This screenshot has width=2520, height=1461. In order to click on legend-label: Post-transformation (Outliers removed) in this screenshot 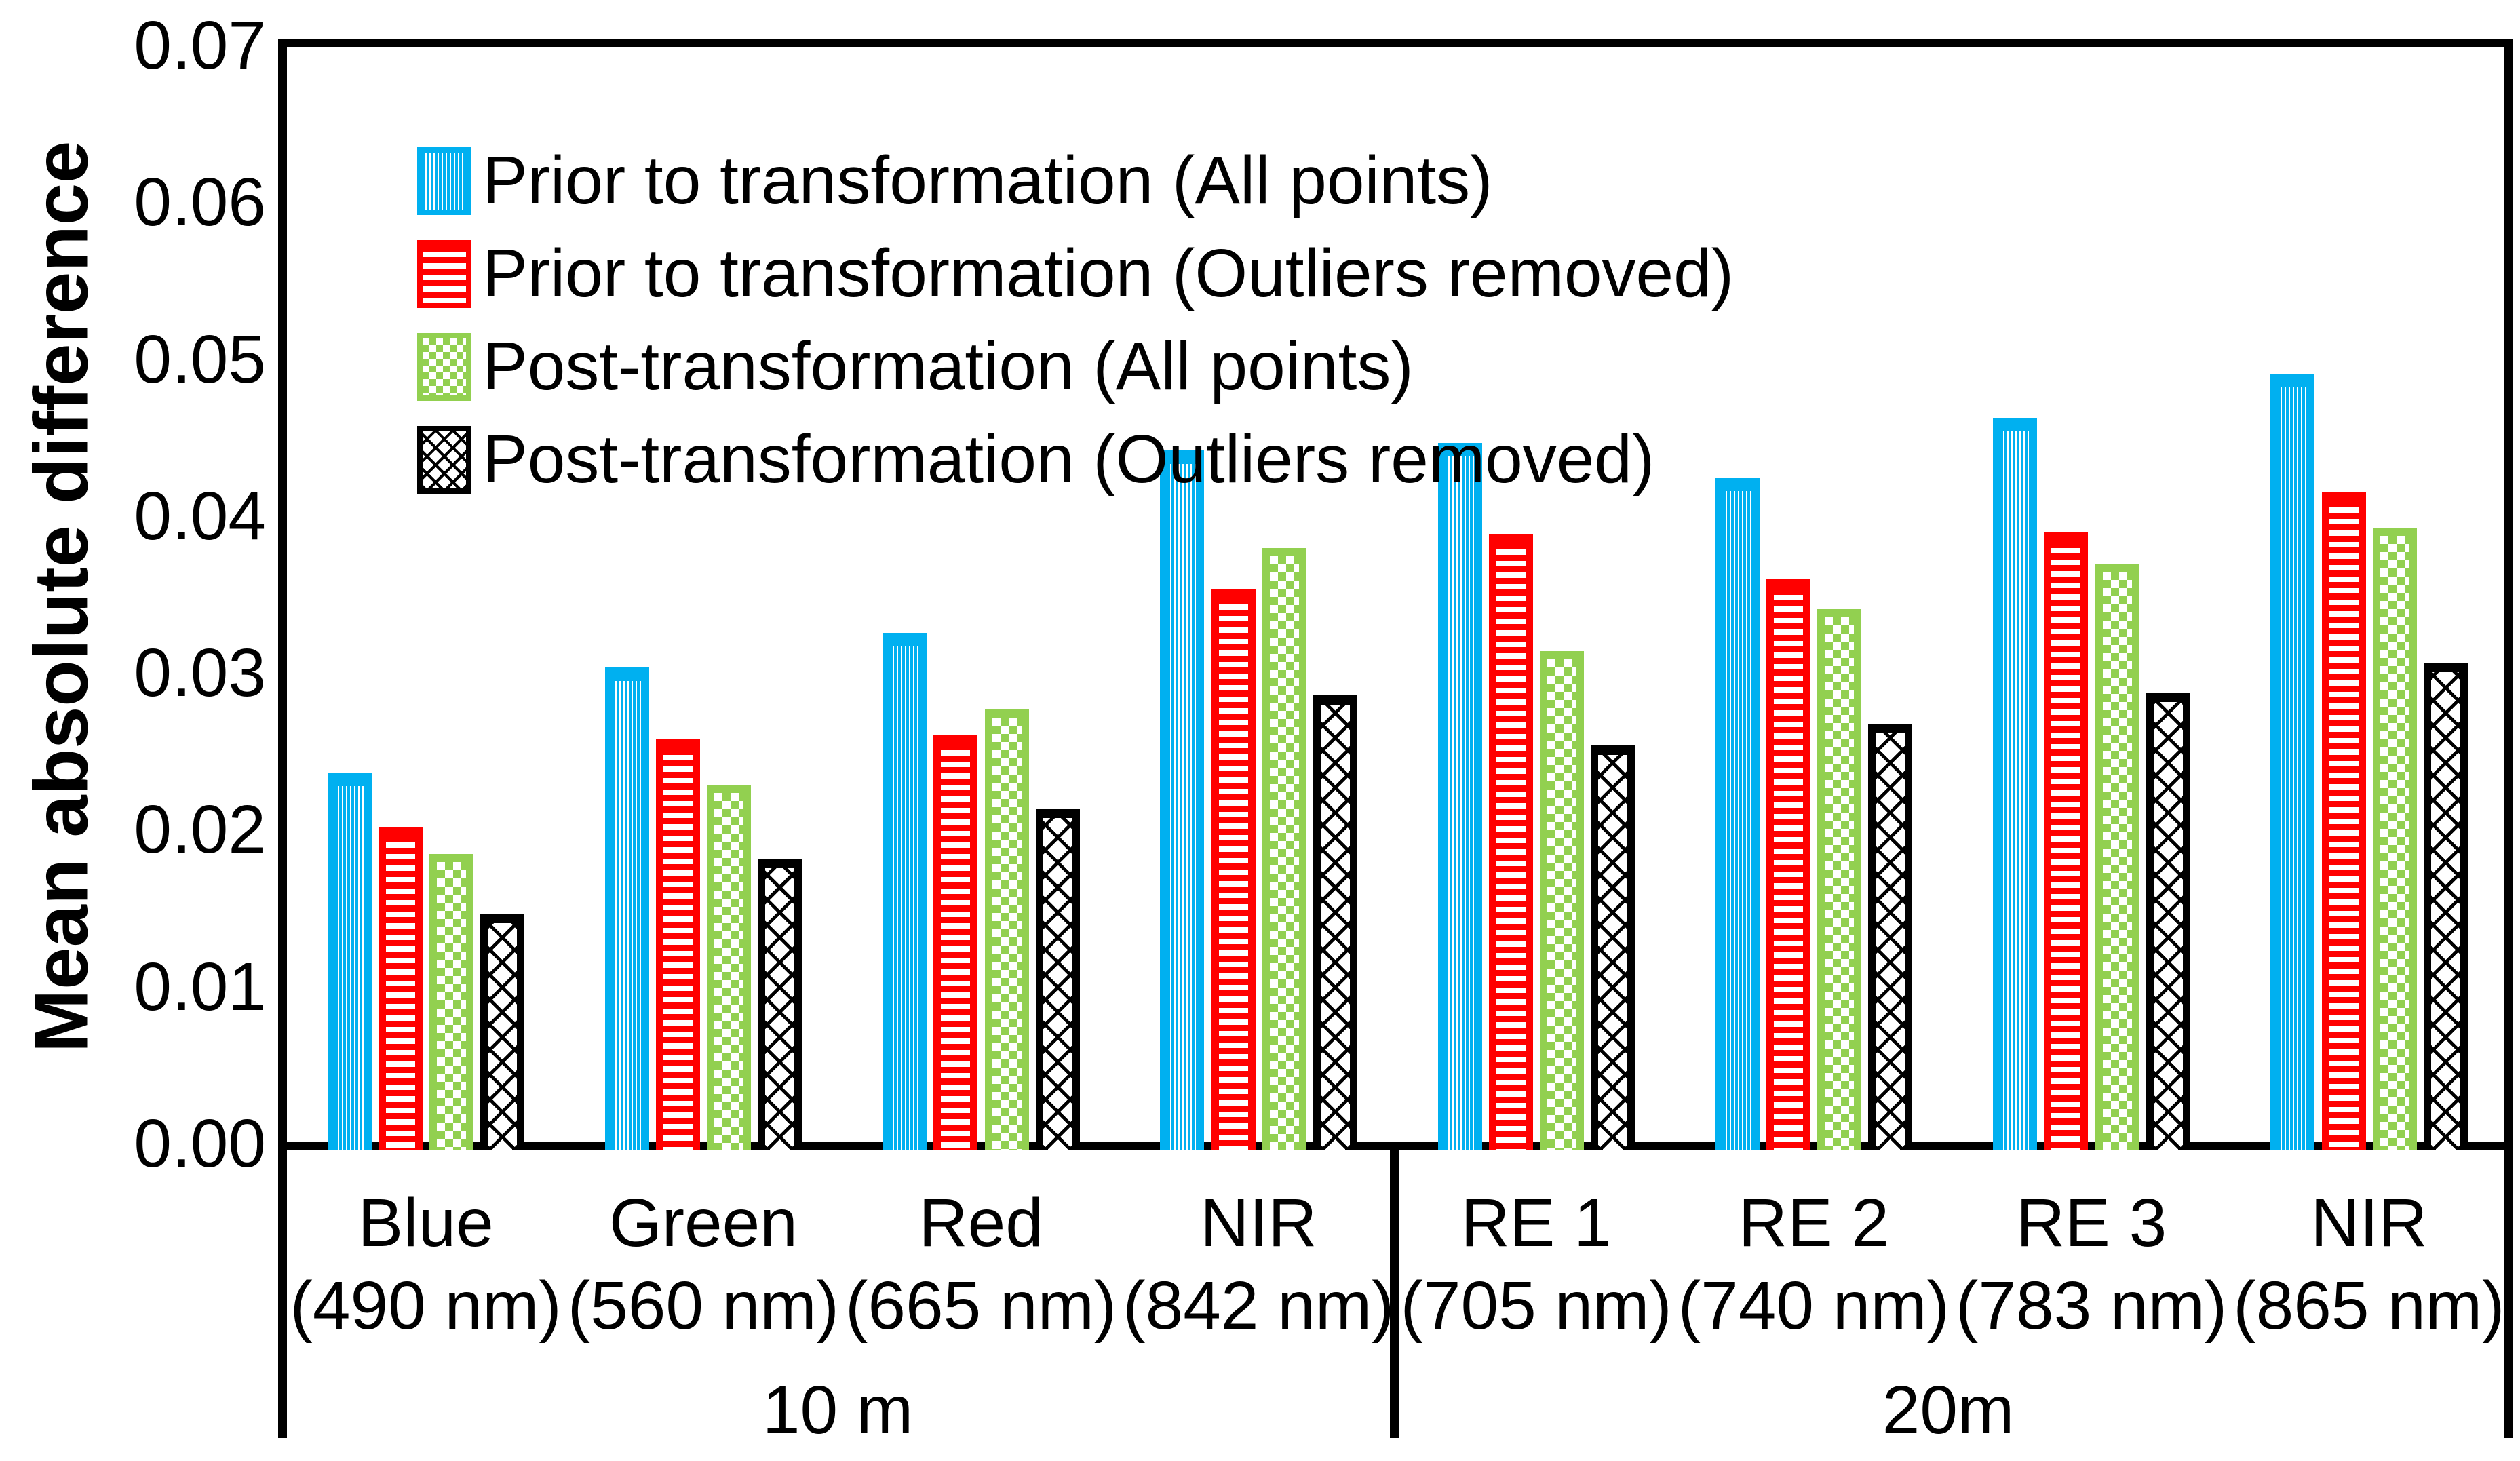, I will do `click(1069, 459)`.